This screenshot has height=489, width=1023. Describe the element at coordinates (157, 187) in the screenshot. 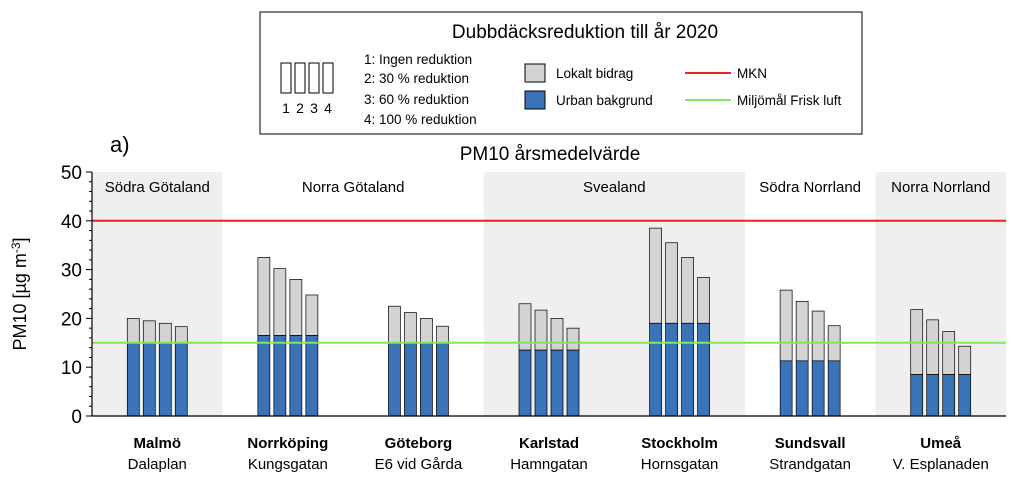

I see `region-label-0: Södra Götaland` at that location.